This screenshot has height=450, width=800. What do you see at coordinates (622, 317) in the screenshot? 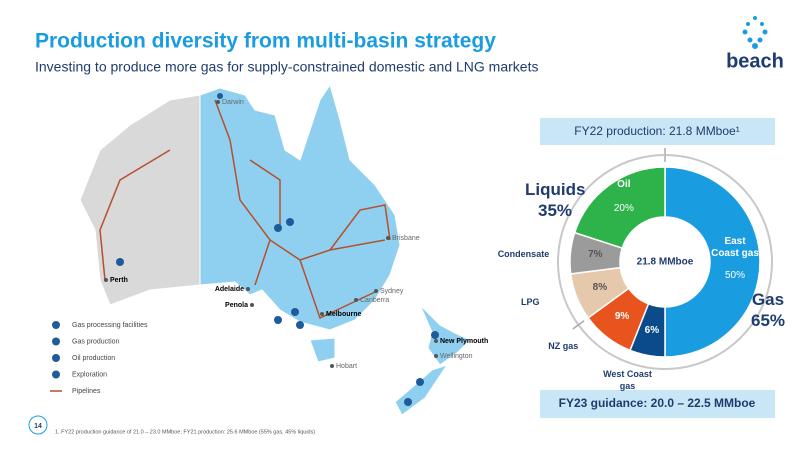
I see `value-label: 9%` at bounding box center [622, 317].